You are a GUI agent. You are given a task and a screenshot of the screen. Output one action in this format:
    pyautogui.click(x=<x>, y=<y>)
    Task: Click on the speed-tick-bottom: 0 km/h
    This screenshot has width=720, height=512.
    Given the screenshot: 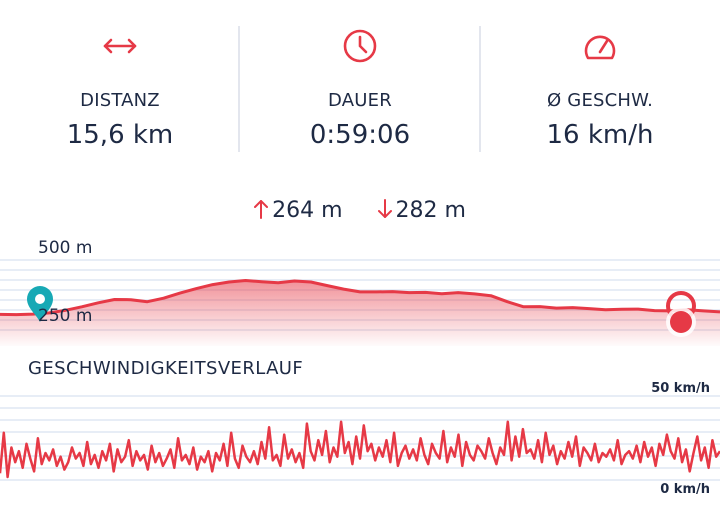 What is the action you would take?
    pyautogui.click(x=685, y=489)
    